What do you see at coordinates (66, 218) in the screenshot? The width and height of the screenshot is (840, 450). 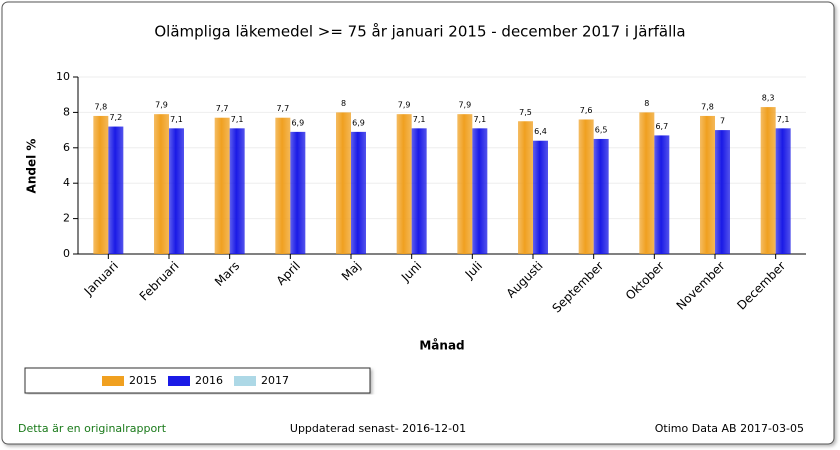 I see `y-tick-label: 2` at bounding box center [66, 218].